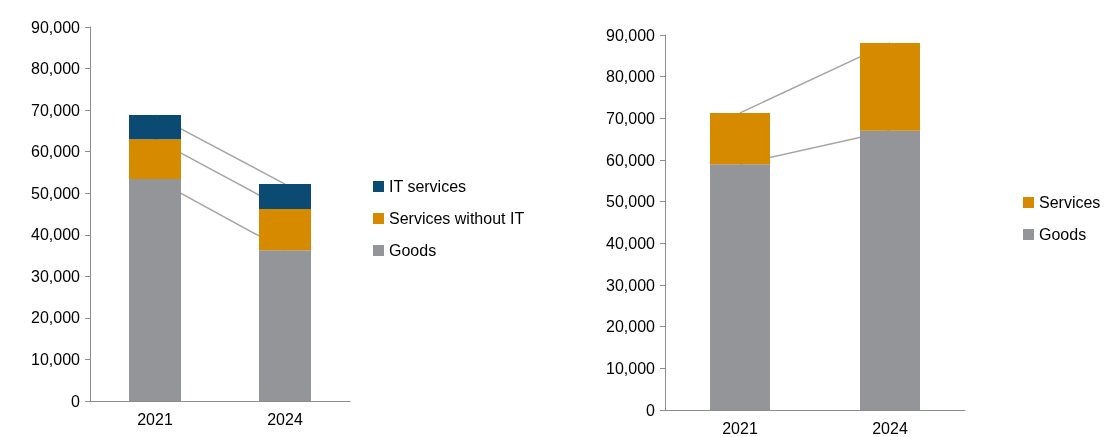 Image resolution: width=1104 pixels, height=437 pixels. What do you see at coordinates (428, 186) in the screenshot?
I see `legend-label: IT services` at bounding box center [428, 186].